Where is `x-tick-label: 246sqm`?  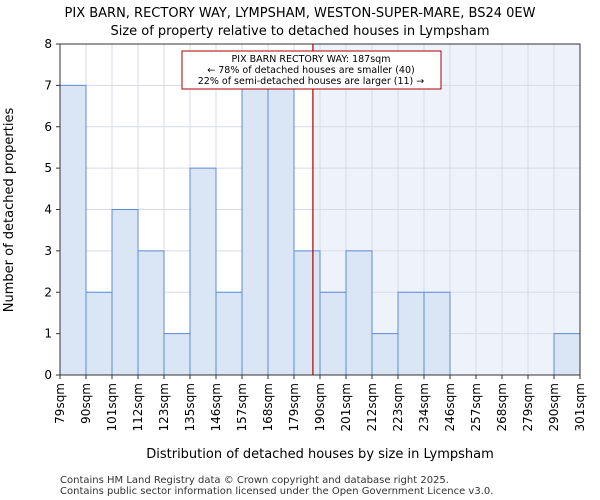 x-tick-label: 246sqm is located at coordinates (450, 407).